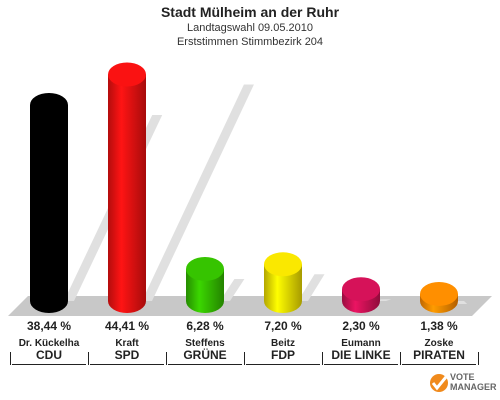  I want to click on chart-title: Stadt Mülheim an der Ruhr, so click(250, 12).